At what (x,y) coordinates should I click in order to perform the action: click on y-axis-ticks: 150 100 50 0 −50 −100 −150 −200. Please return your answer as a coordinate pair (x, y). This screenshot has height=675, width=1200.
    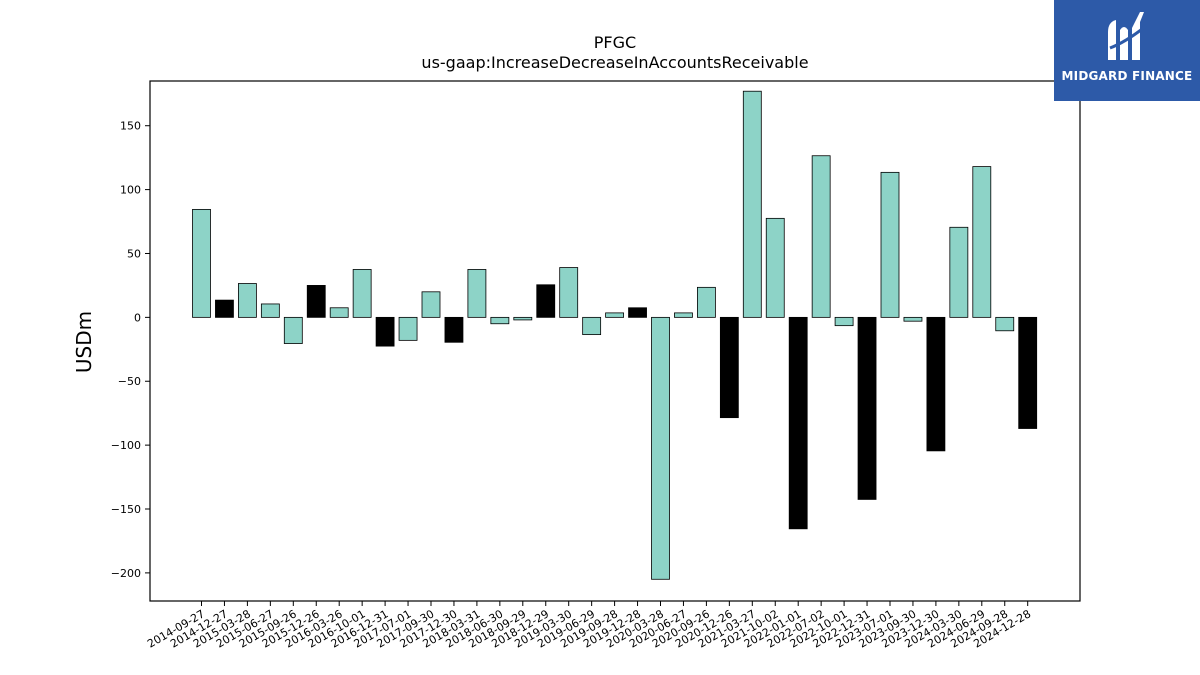
    Looking at the image, I should click on (130, 350).